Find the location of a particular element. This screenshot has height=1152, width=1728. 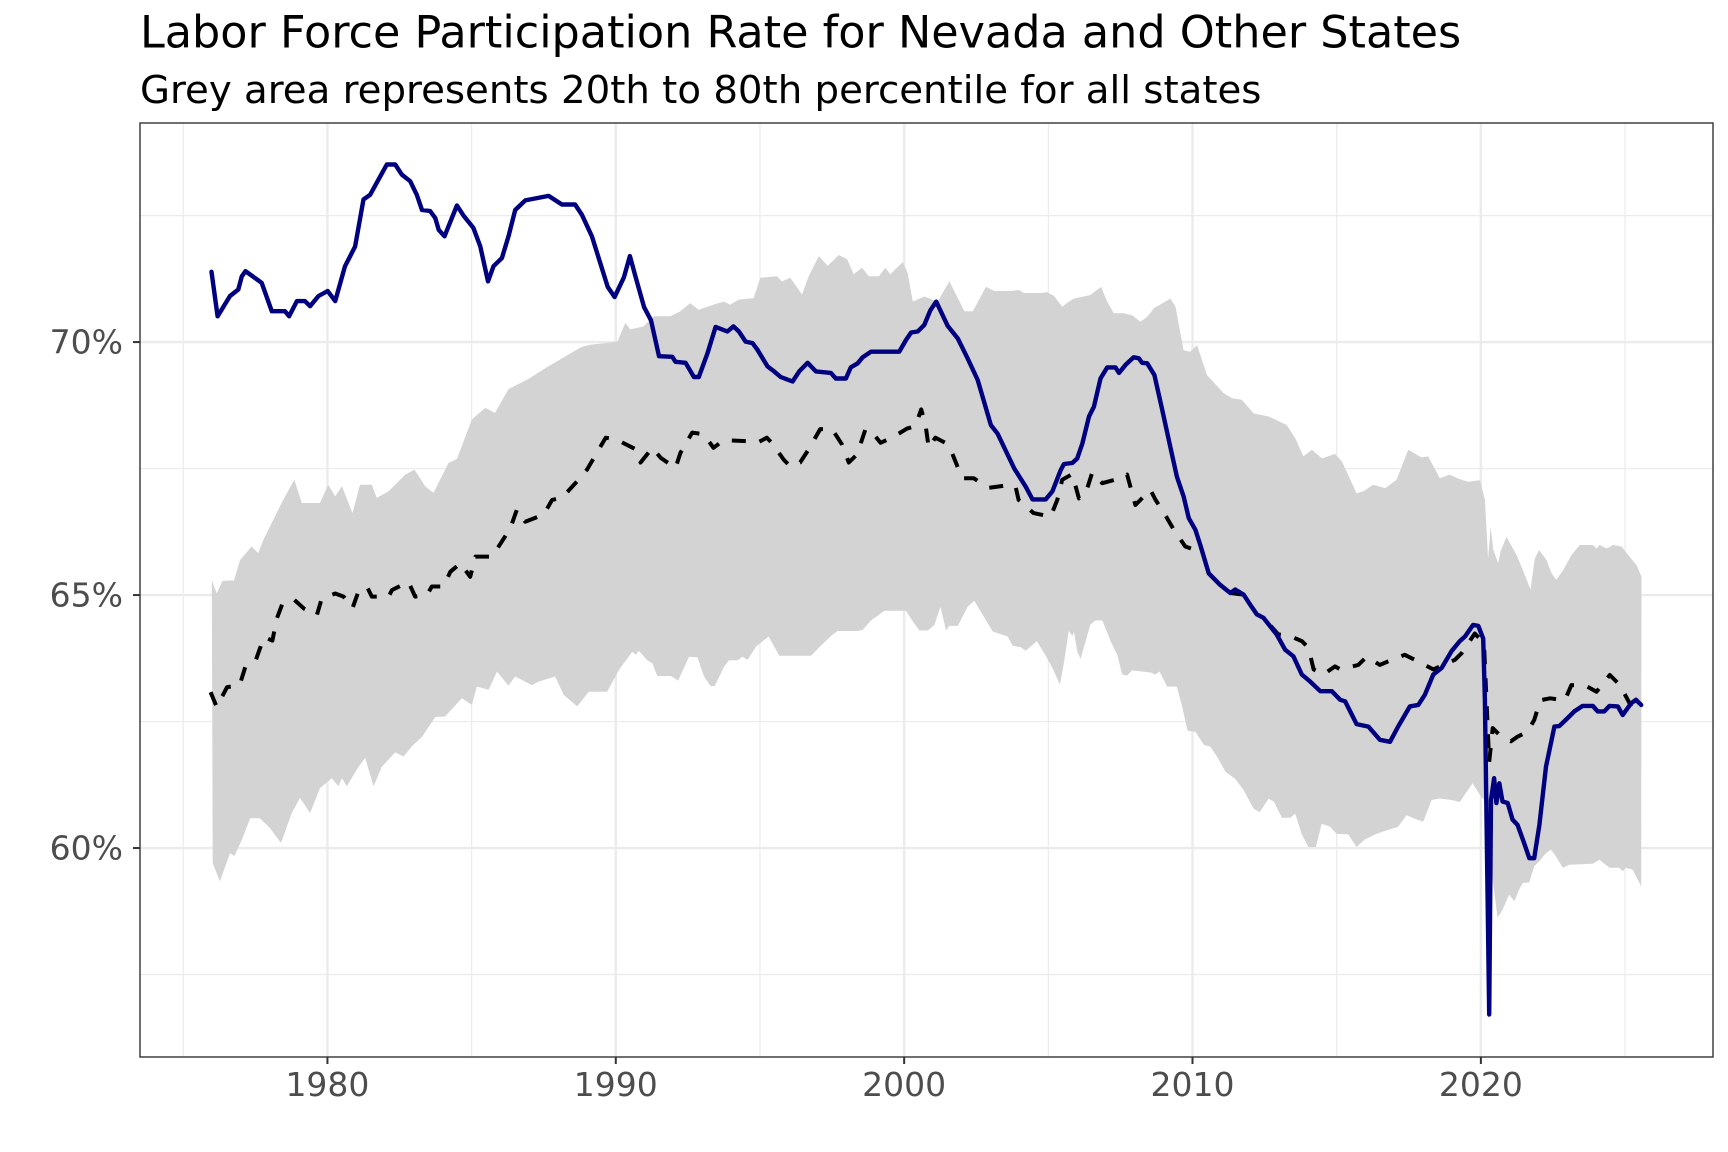

y-tick-label: 65% is located at coordinates (86, 595).